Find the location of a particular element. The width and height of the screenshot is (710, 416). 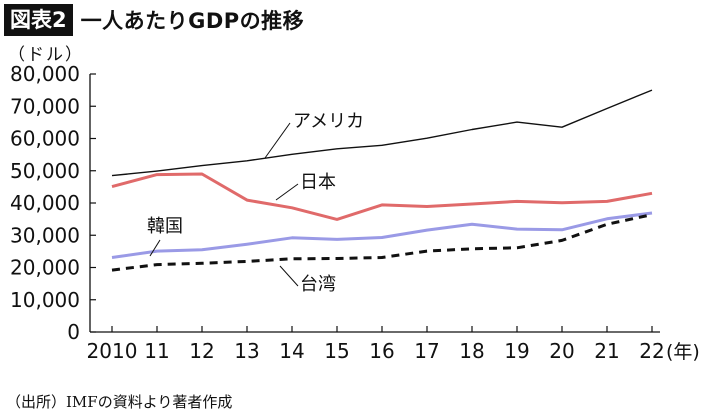

y-tick-label: 40,000 is located at coordinates (45, 203).